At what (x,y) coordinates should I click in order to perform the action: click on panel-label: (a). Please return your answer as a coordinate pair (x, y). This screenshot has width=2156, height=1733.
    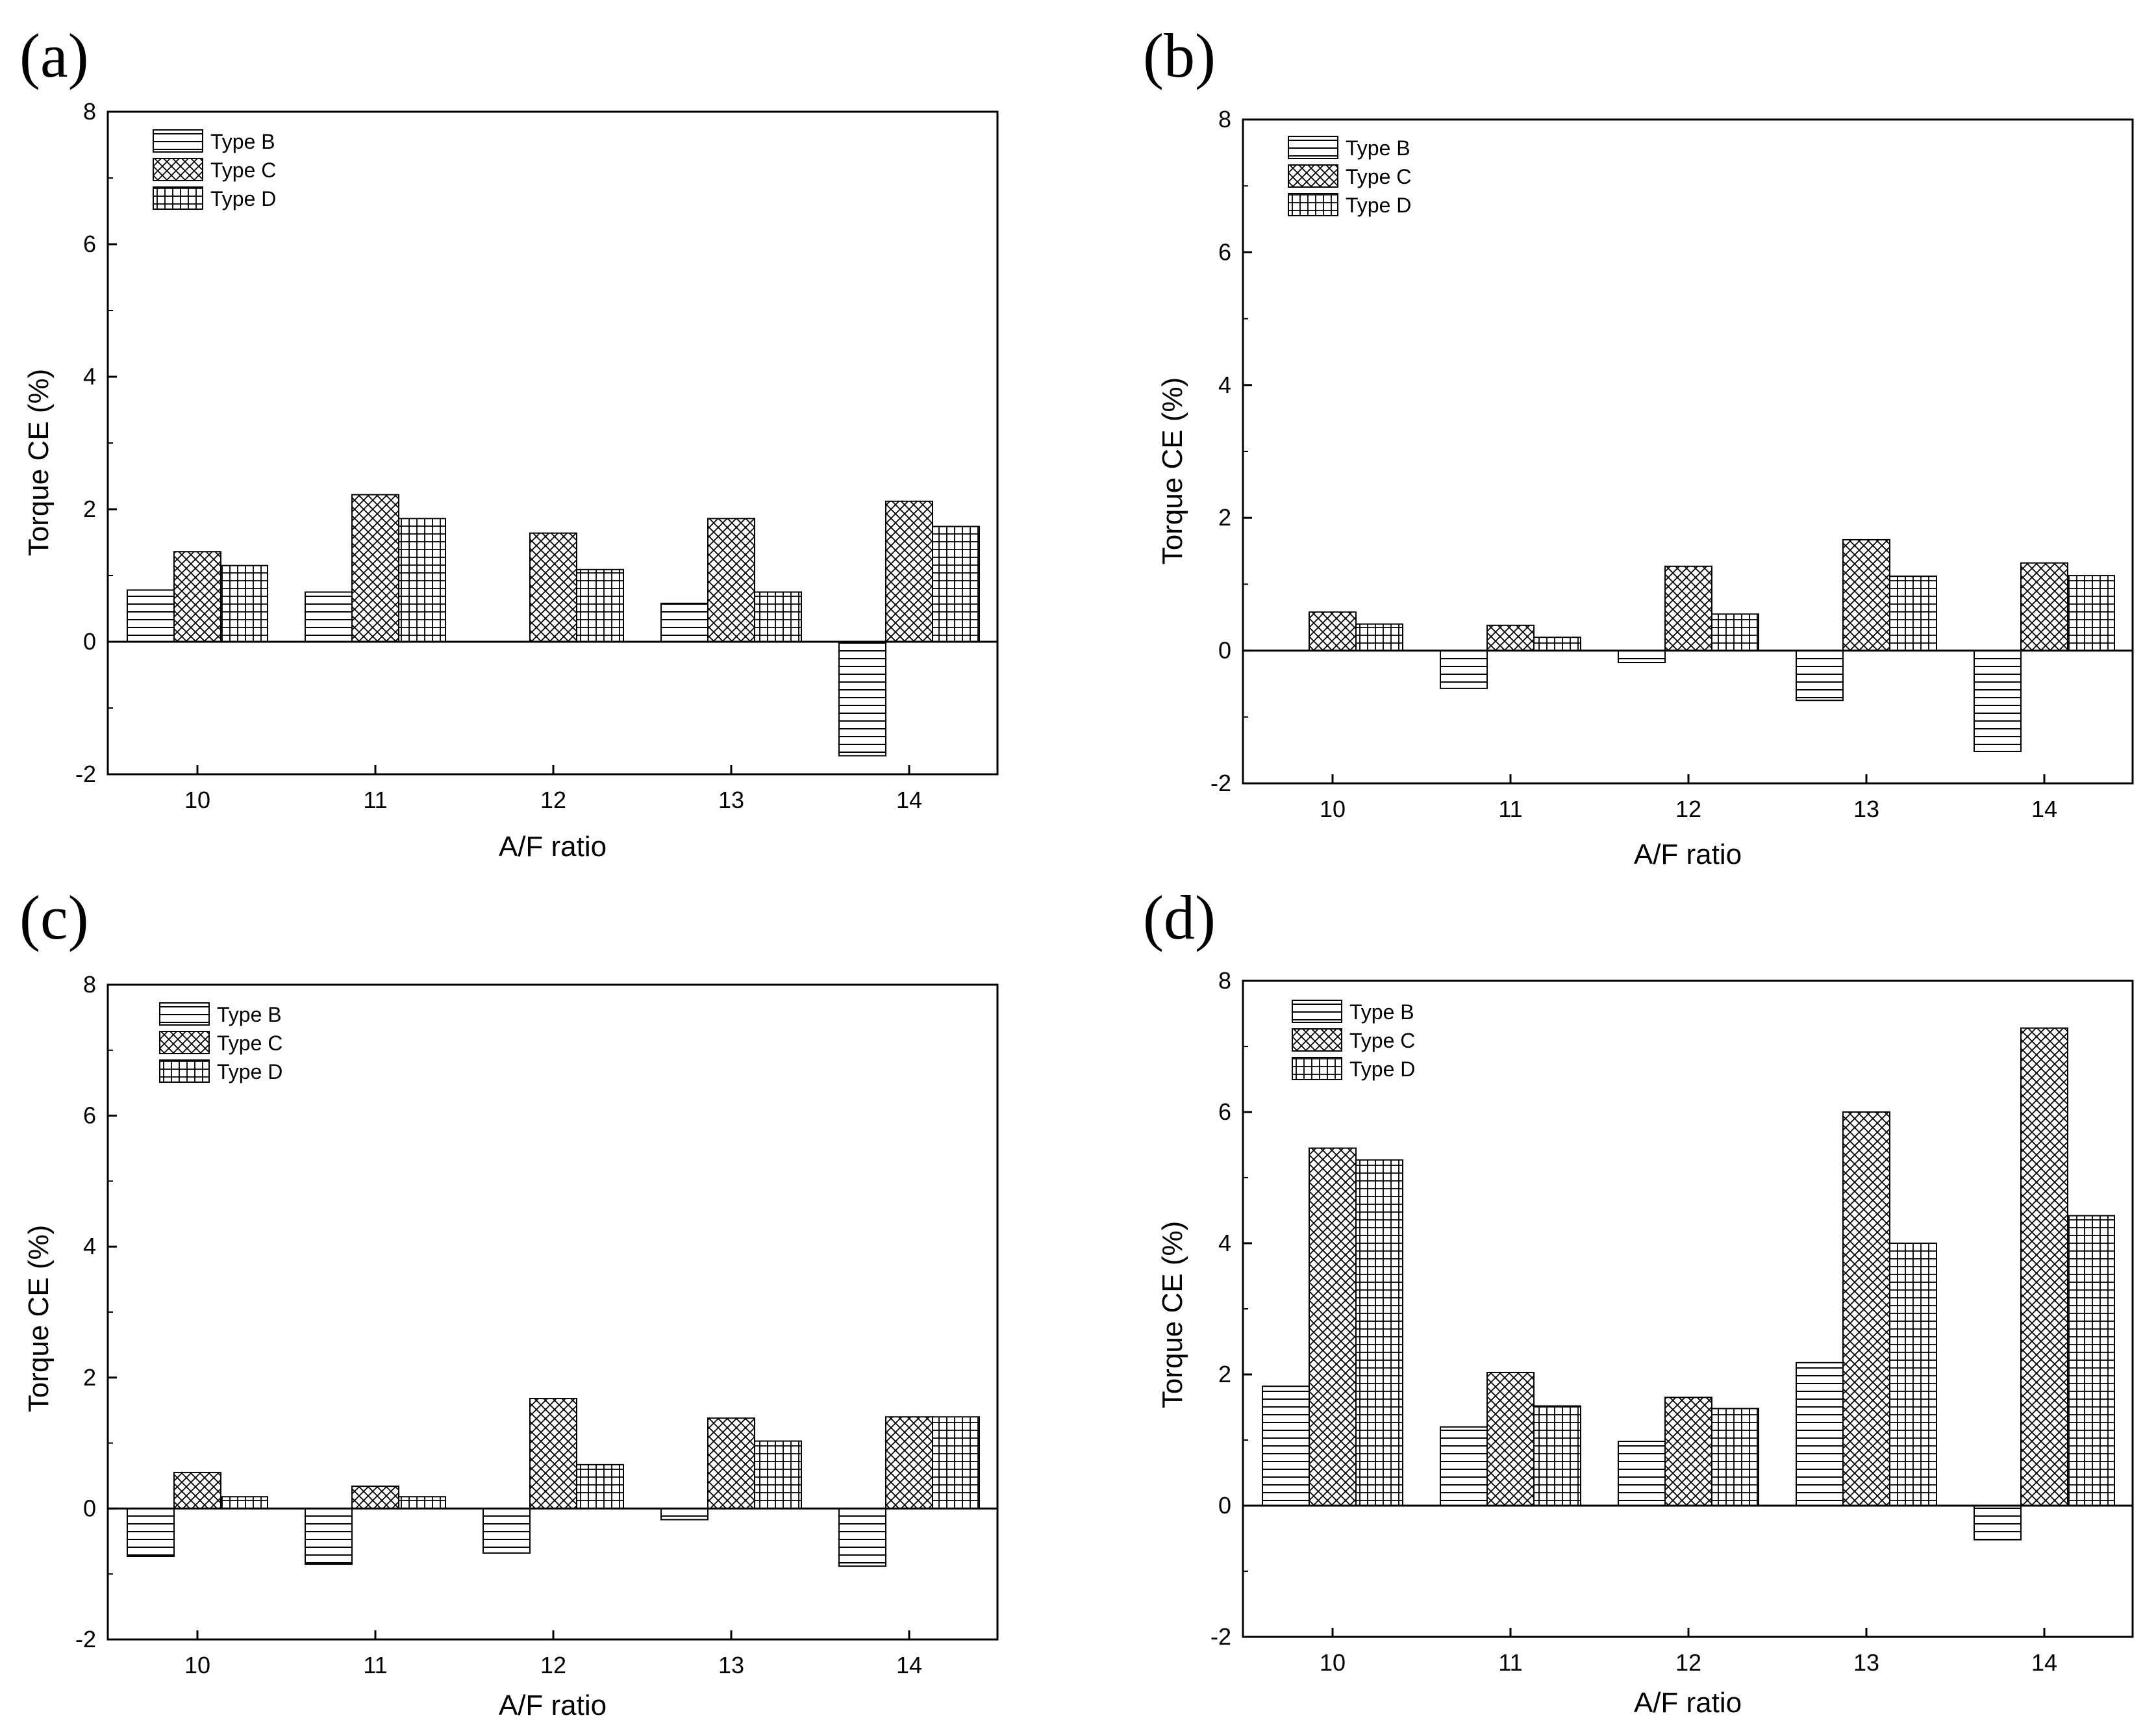
    Looking at the image, I should click on (54, 55).